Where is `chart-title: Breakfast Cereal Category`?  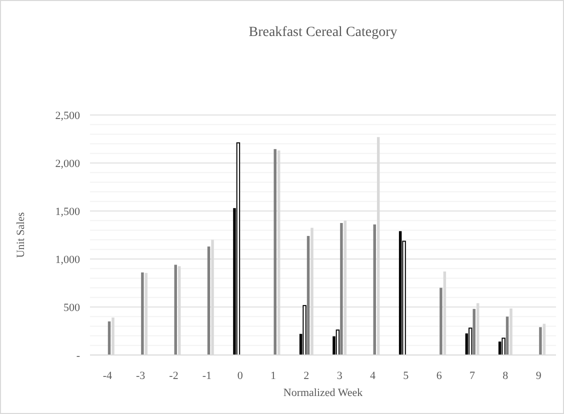
chart-title: Breakfast Cereal Category is located at coordinates (323, 32).